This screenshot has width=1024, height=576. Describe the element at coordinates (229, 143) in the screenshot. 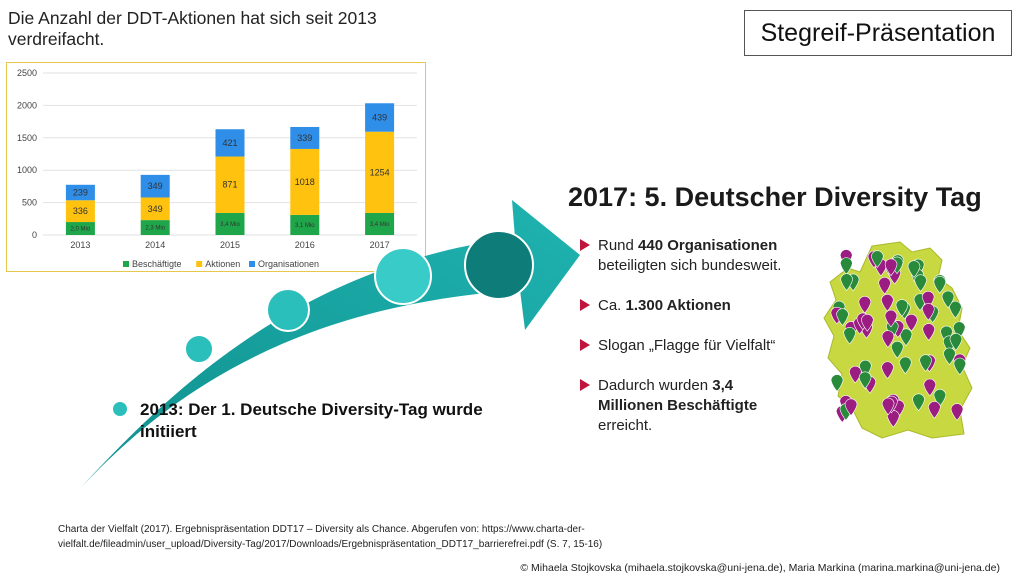

I see `data-label: 421` at that location.